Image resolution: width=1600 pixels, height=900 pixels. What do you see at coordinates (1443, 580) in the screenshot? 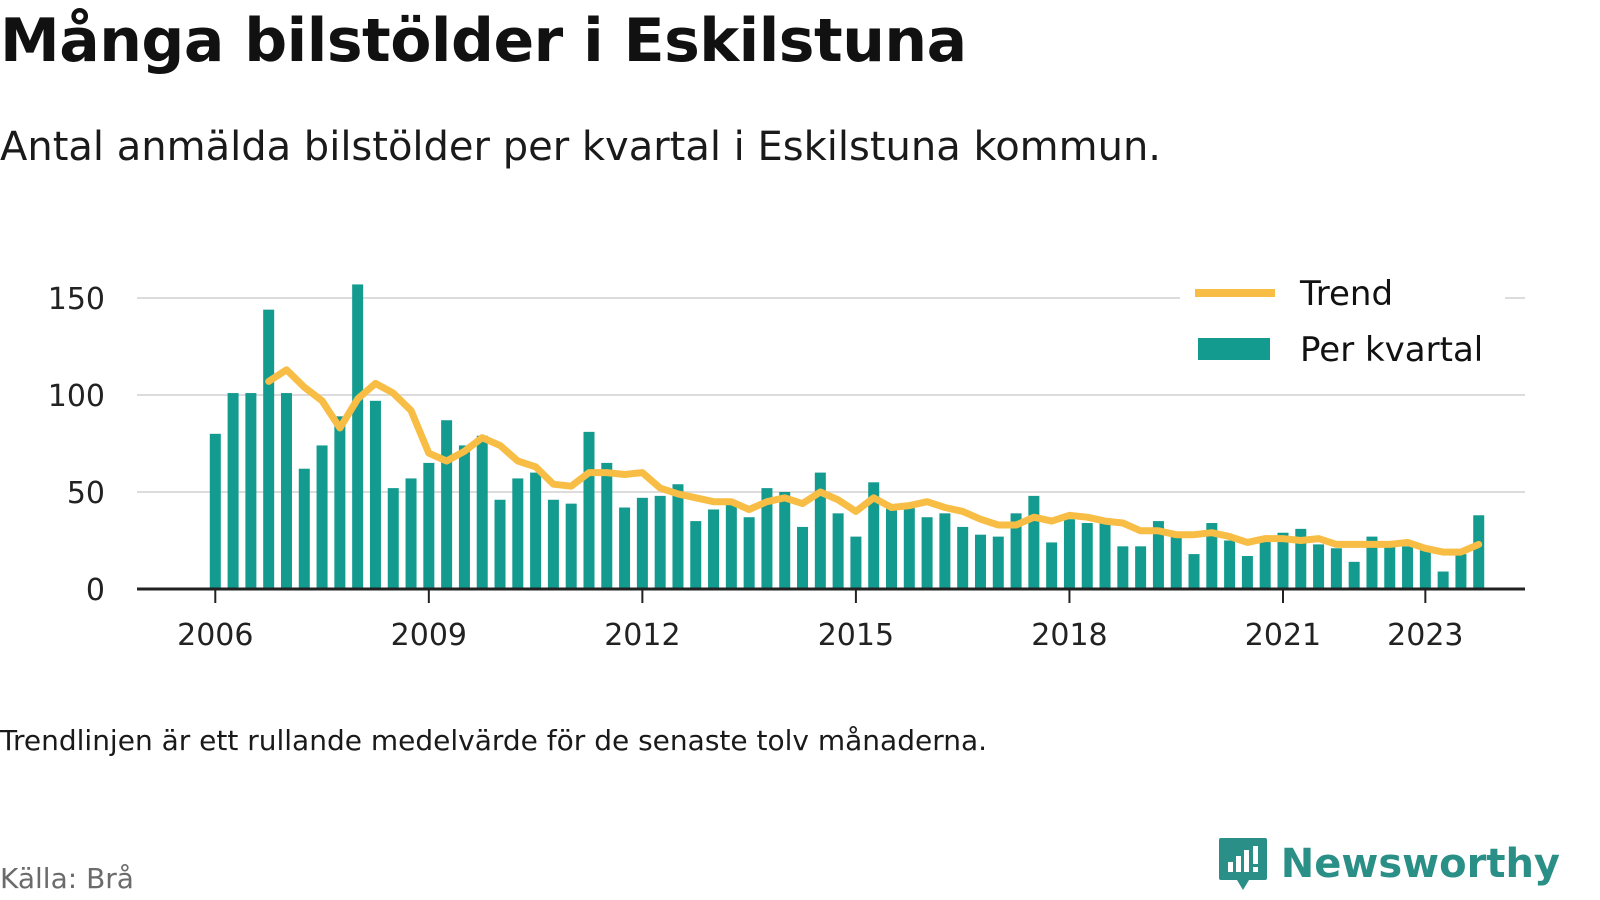
I see `bar-2023-q2` at bounding box center [1443, 580].